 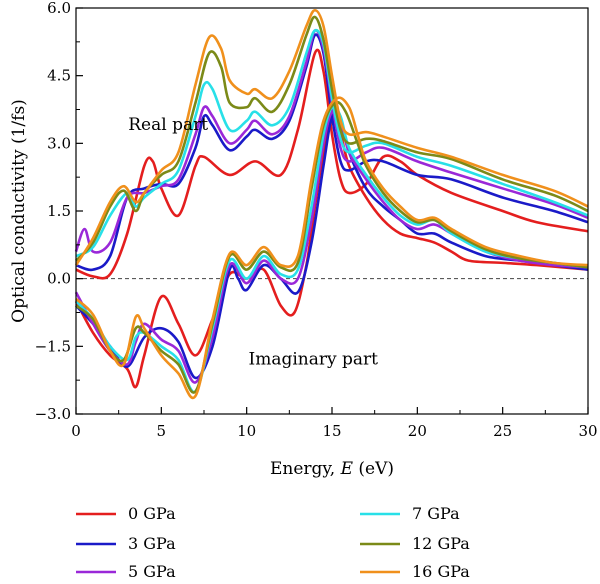 I want to click on legend-label: 7 GPa, so click(x=436, y=513).